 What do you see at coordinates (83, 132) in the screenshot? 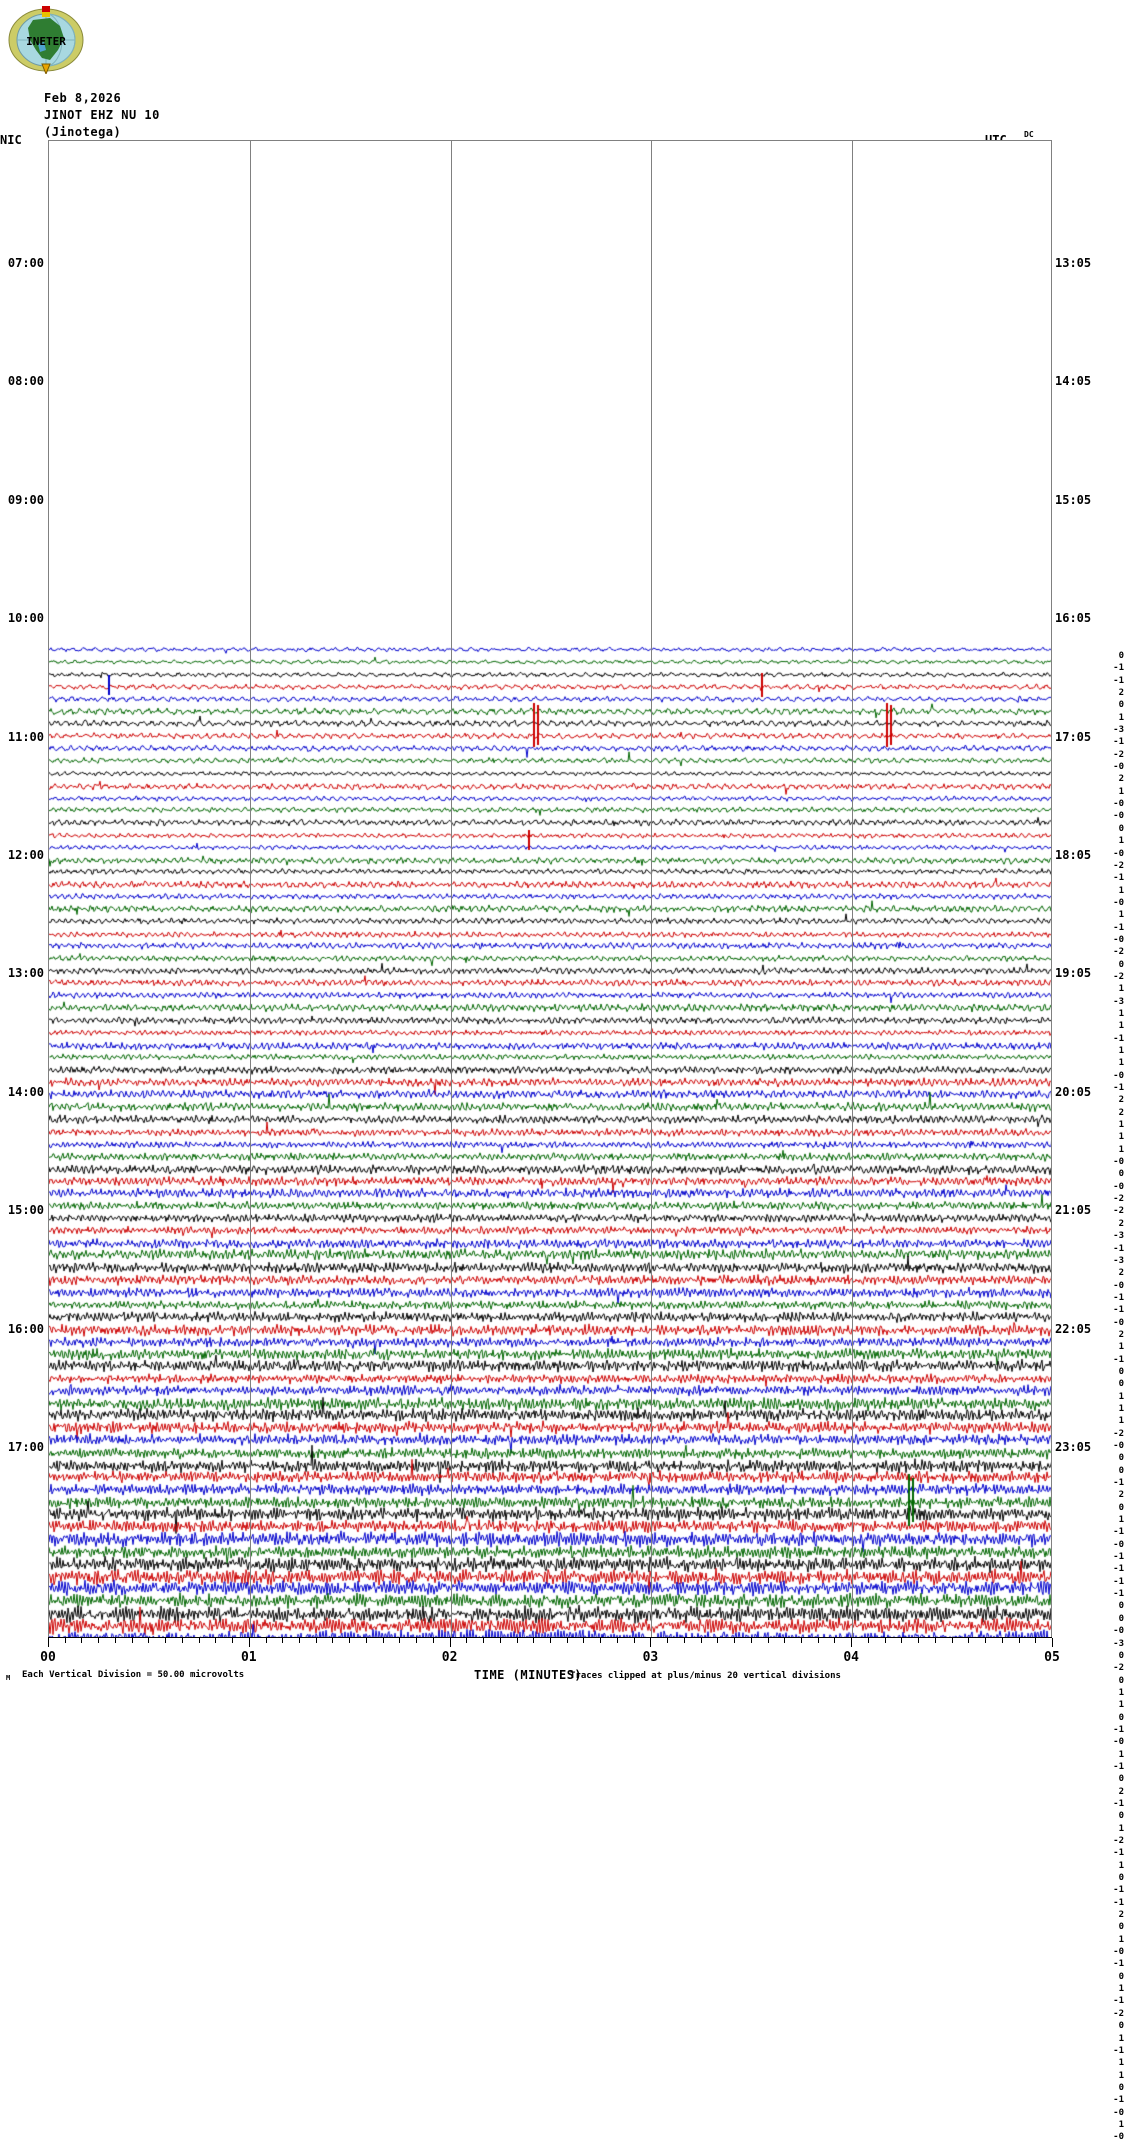
I see `header-place: (Jinotega)` at bounding box center [83, 132].